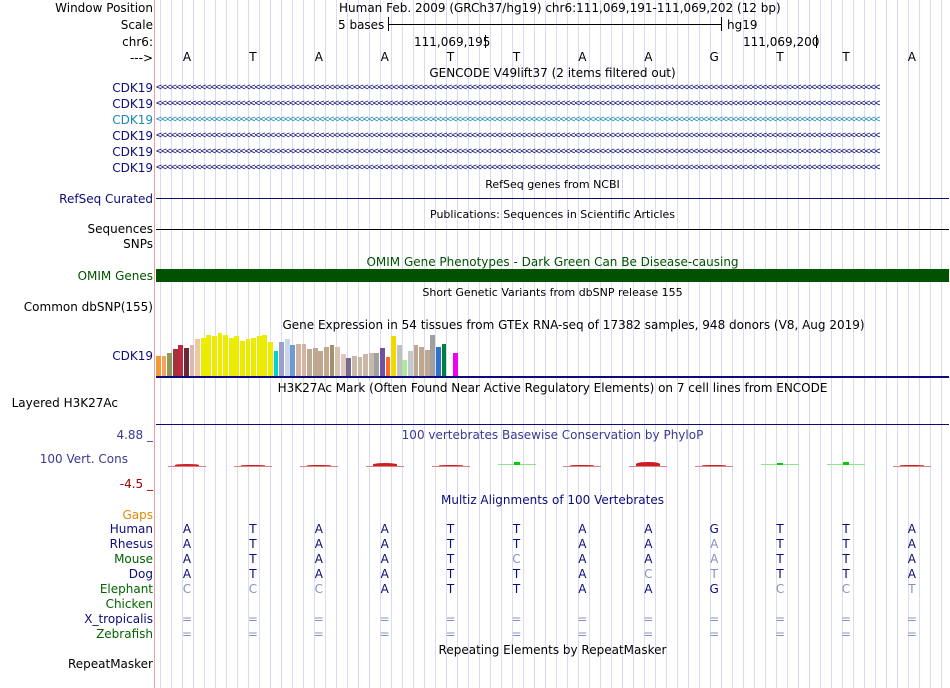 The image size is (950, 688). I want to click on multiz-track-title: Multiz Alignments of 100 Vertebrates, so click(552, 500).